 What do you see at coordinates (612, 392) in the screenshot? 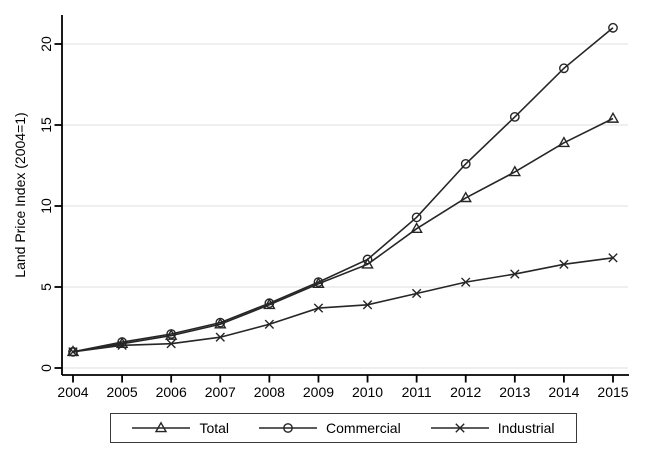
I see `x-tick-label: 2015` at bounding box center [612, 392].